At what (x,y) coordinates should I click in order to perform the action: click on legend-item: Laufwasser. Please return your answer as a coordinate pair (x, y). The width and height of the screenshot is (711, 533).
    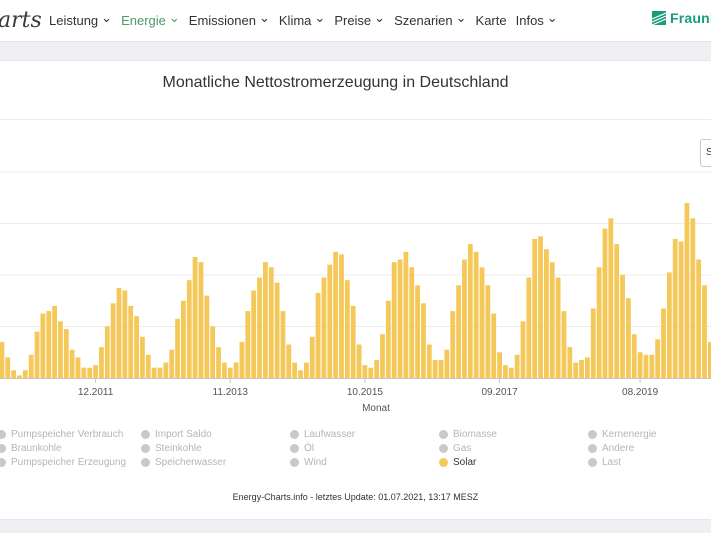
    Looking at the image, I should click on (322, 434).